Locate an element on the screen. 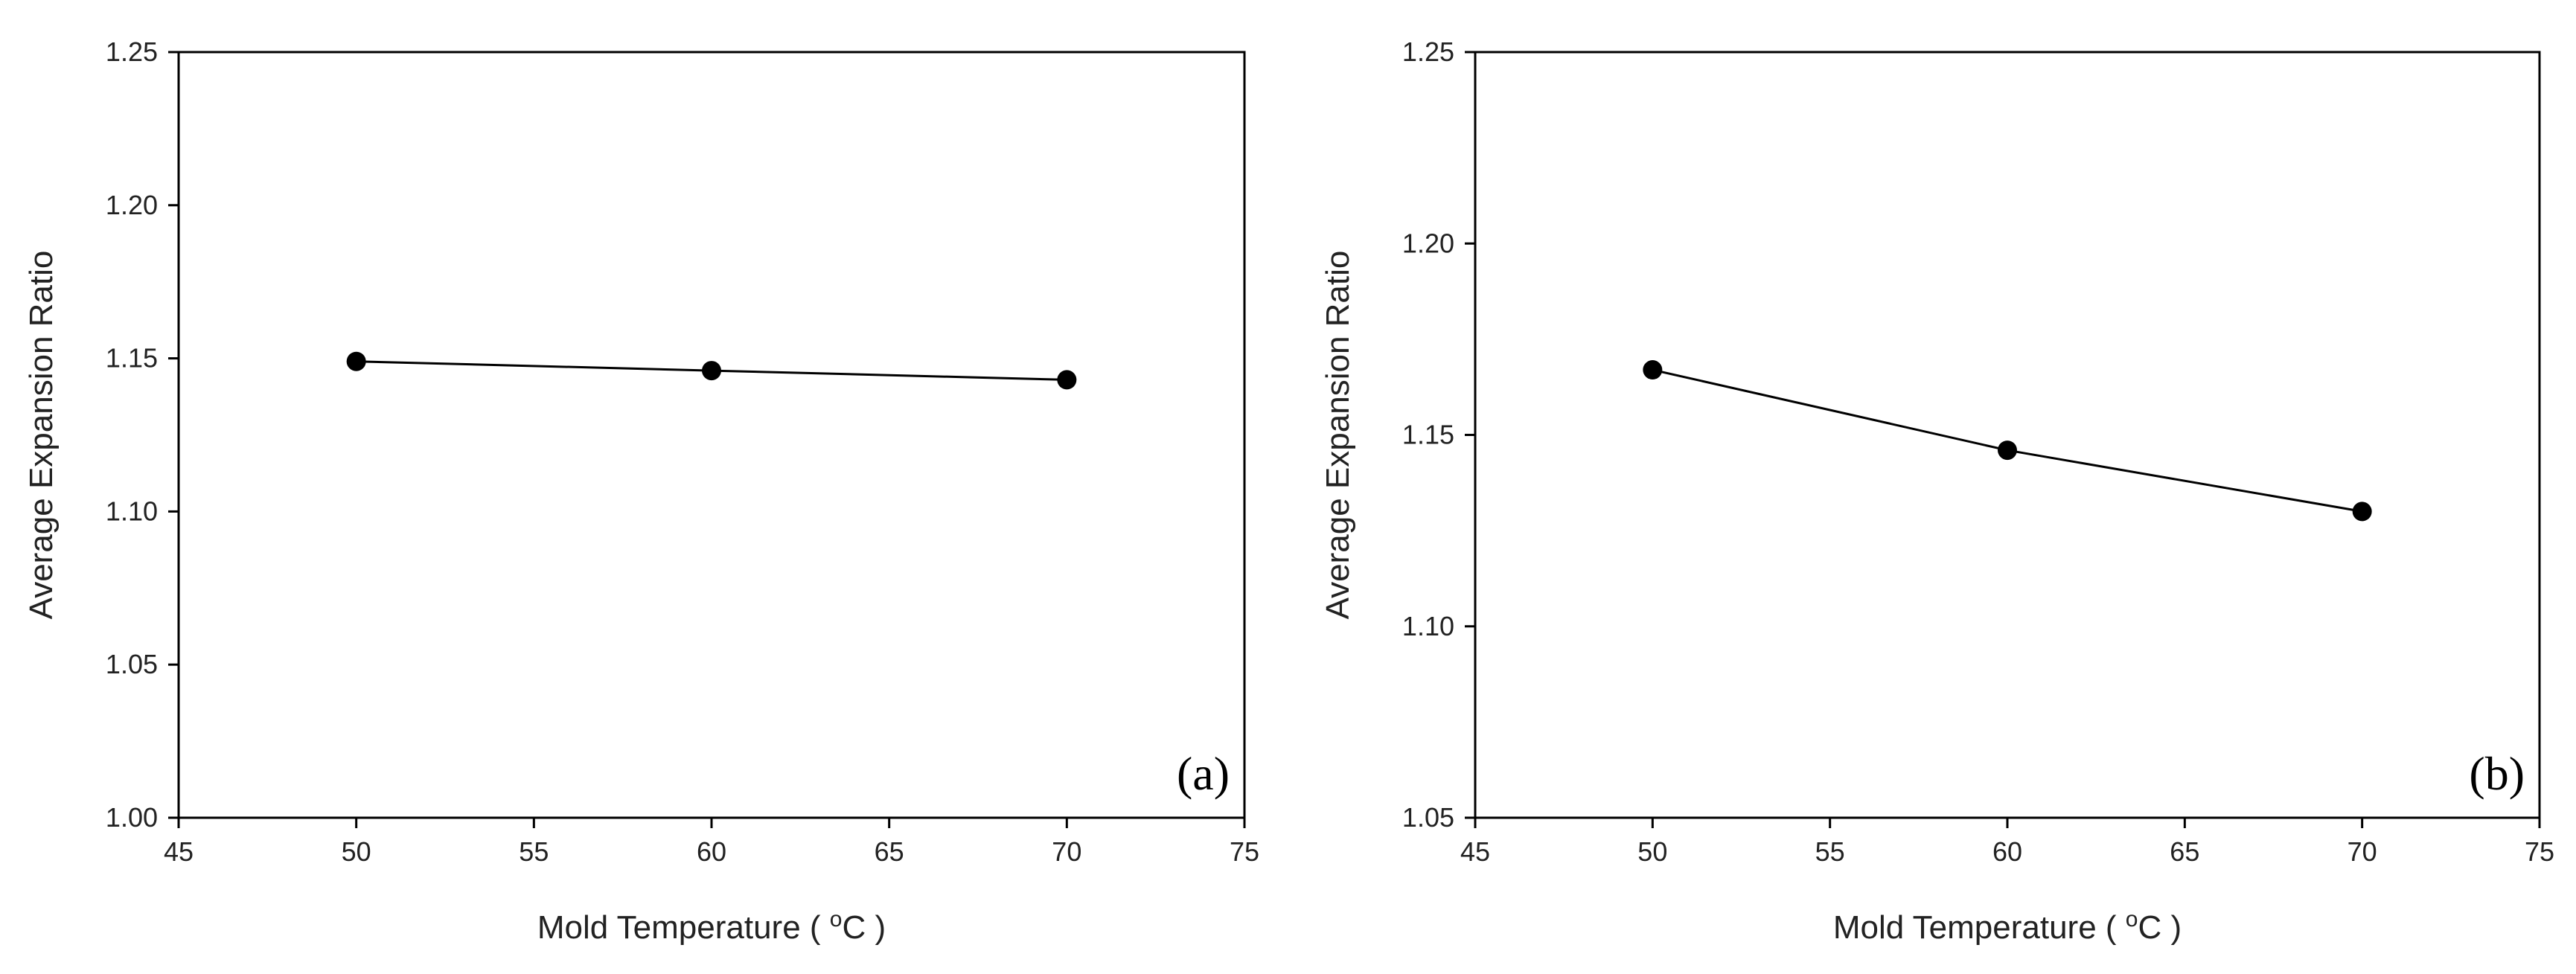 This screenshot has width=2576, height=974. panel-label: (b) is located at coordinates (2497, 773).